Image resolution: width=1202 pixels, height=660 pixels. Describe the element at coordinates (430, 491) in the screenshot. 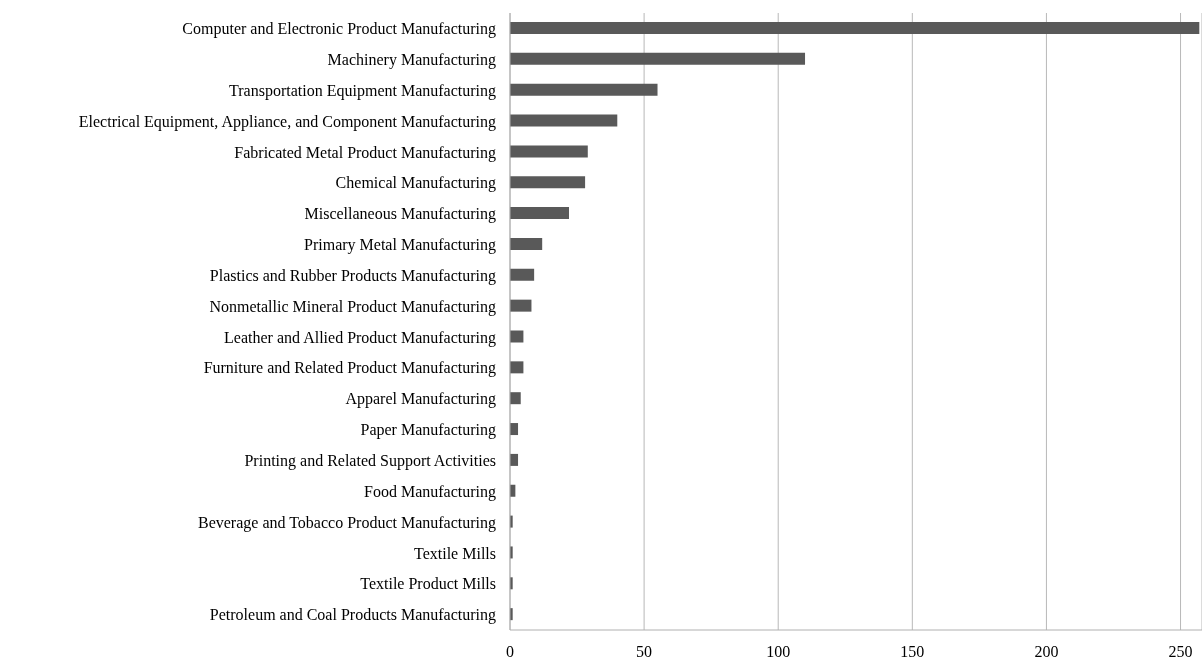

I see `y-tick-label: Food Manufacturing` at that location.